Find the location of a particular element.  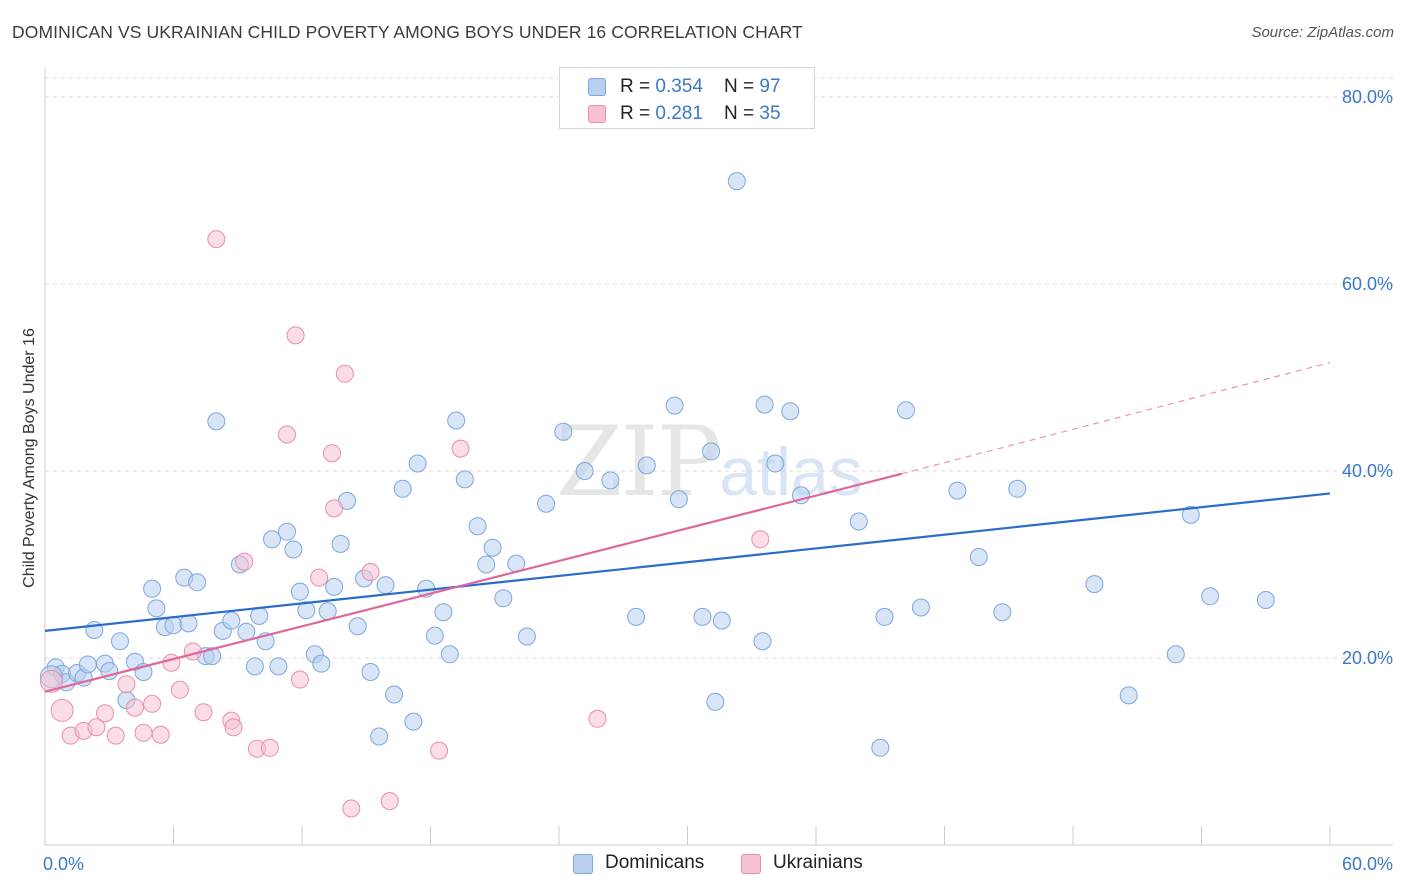

legend-swatch-blue is located at coordinates (597, 87).